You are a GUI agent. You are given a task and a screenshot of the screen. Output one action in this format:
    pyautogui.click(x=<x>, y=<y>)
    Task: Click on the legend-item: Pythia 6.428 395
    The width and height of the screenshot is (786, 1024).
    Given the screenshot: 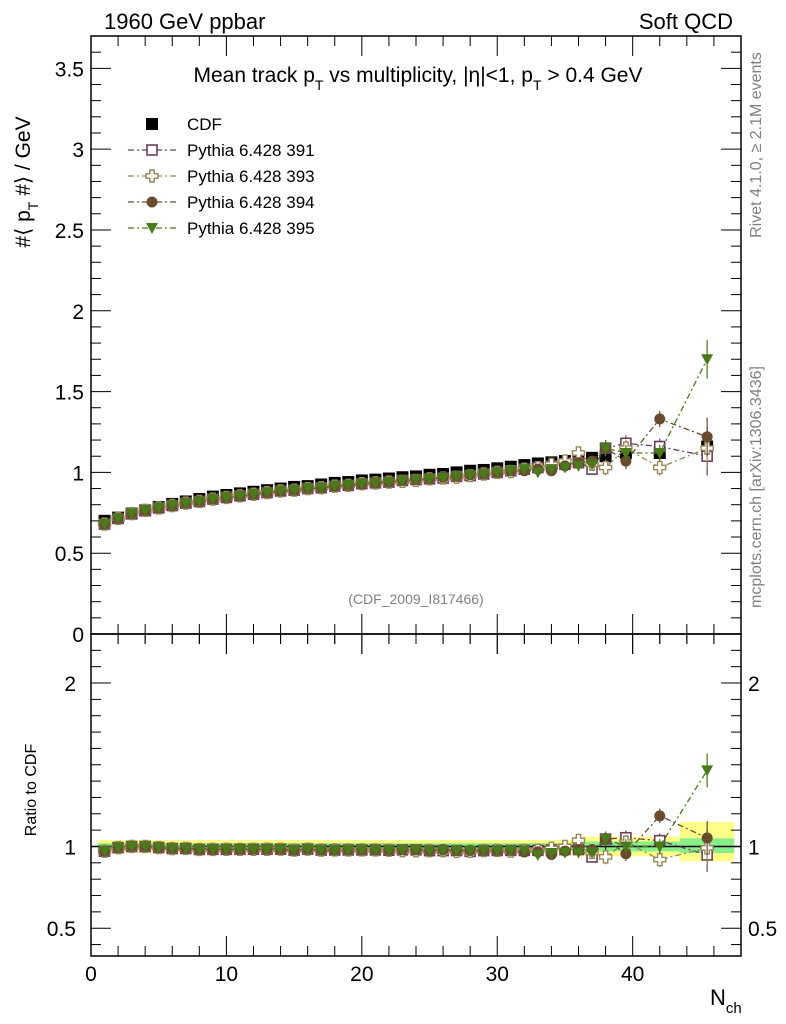 What is the action you would take?
    pyautogui.click(x=221, y=228)
    